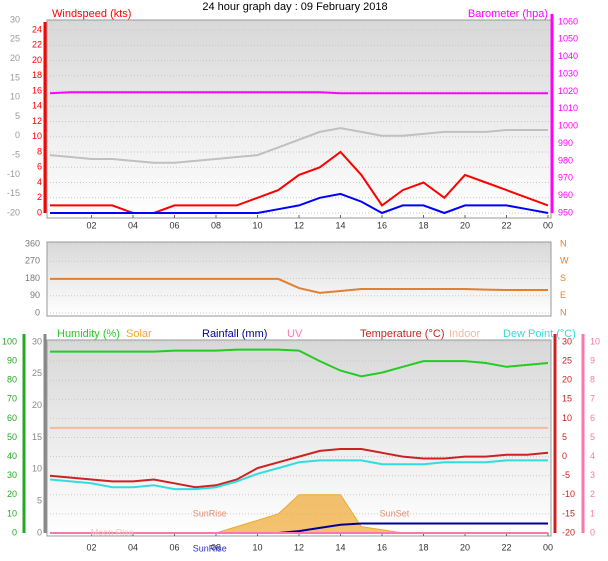 The image size is (608, 561). Describe the element at coordinates (568, 73) in the screenshot. I see `y-tick-label: 1030` at that location.